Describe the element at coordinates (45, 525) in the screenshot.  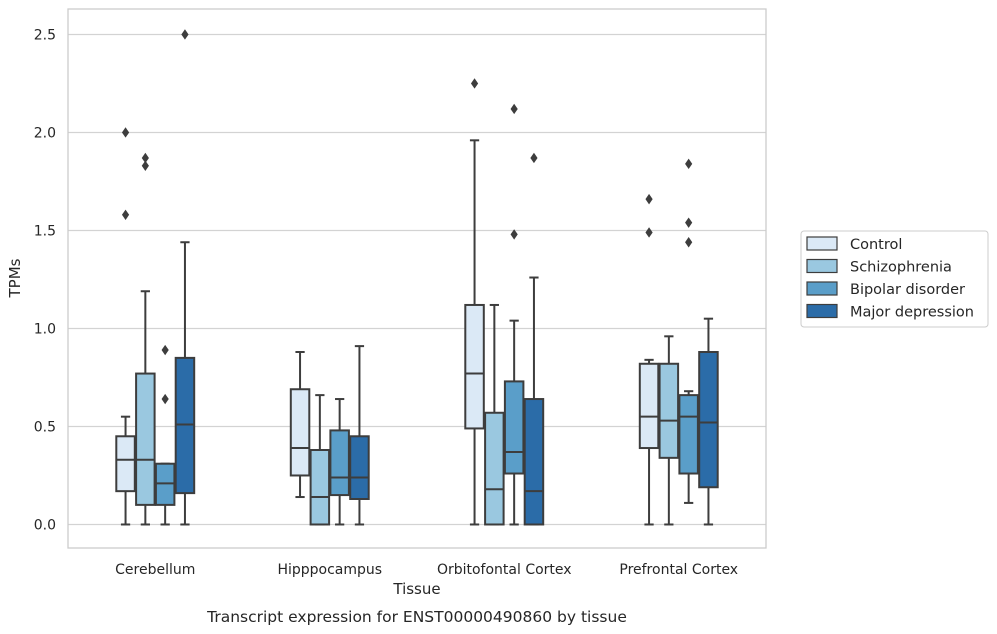
I see `y-tick-label: 0.0` at that location.